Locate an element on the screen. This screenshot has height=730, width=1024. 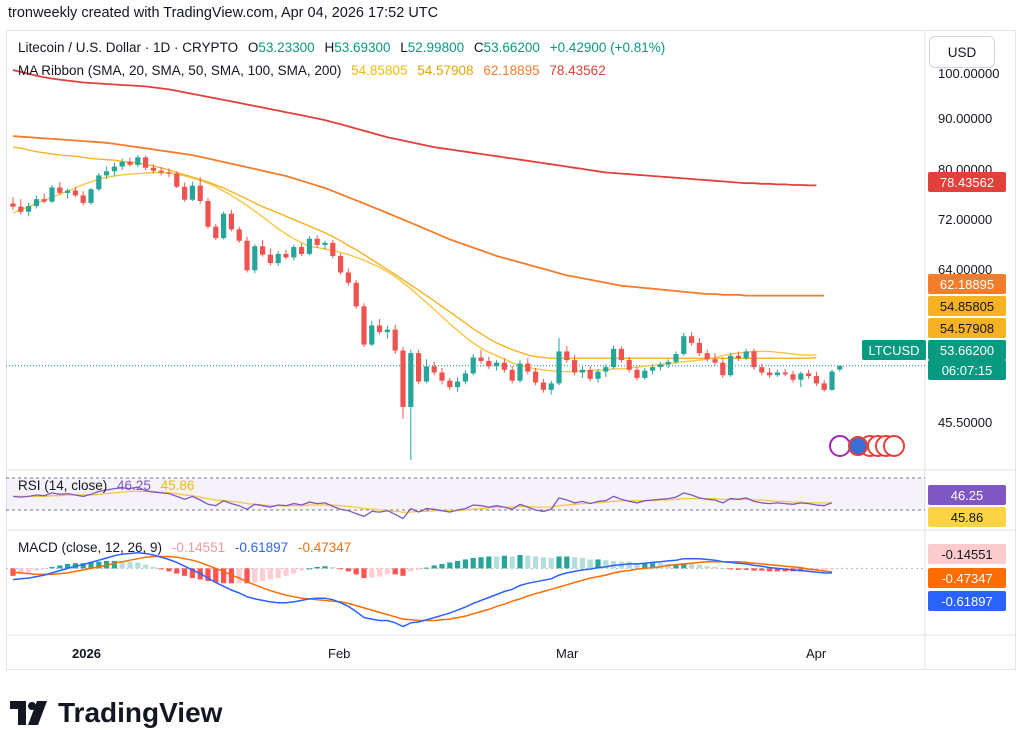
macd-hist-price-tag: -0.14551 is located at coordinates (967, 554).